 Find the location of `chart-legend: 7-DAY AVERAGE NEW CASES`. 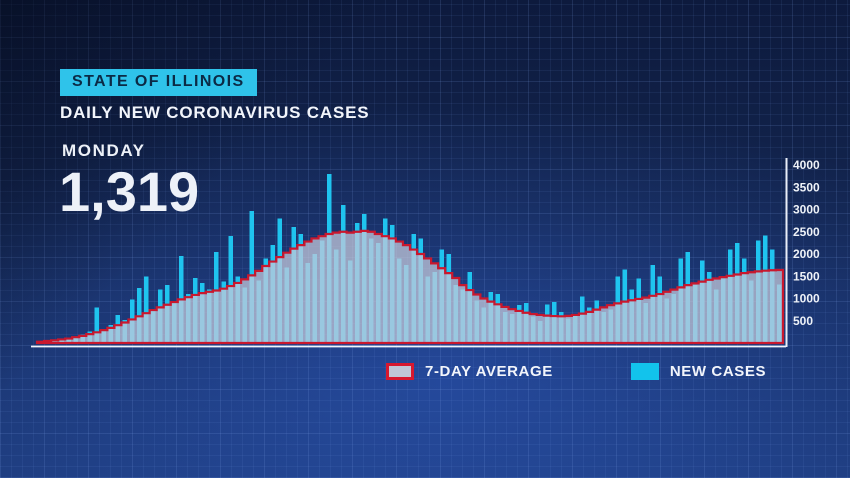

chart-legend: 7-DAY AVERAGE NEW CASES is located at coordinates (576, 371).